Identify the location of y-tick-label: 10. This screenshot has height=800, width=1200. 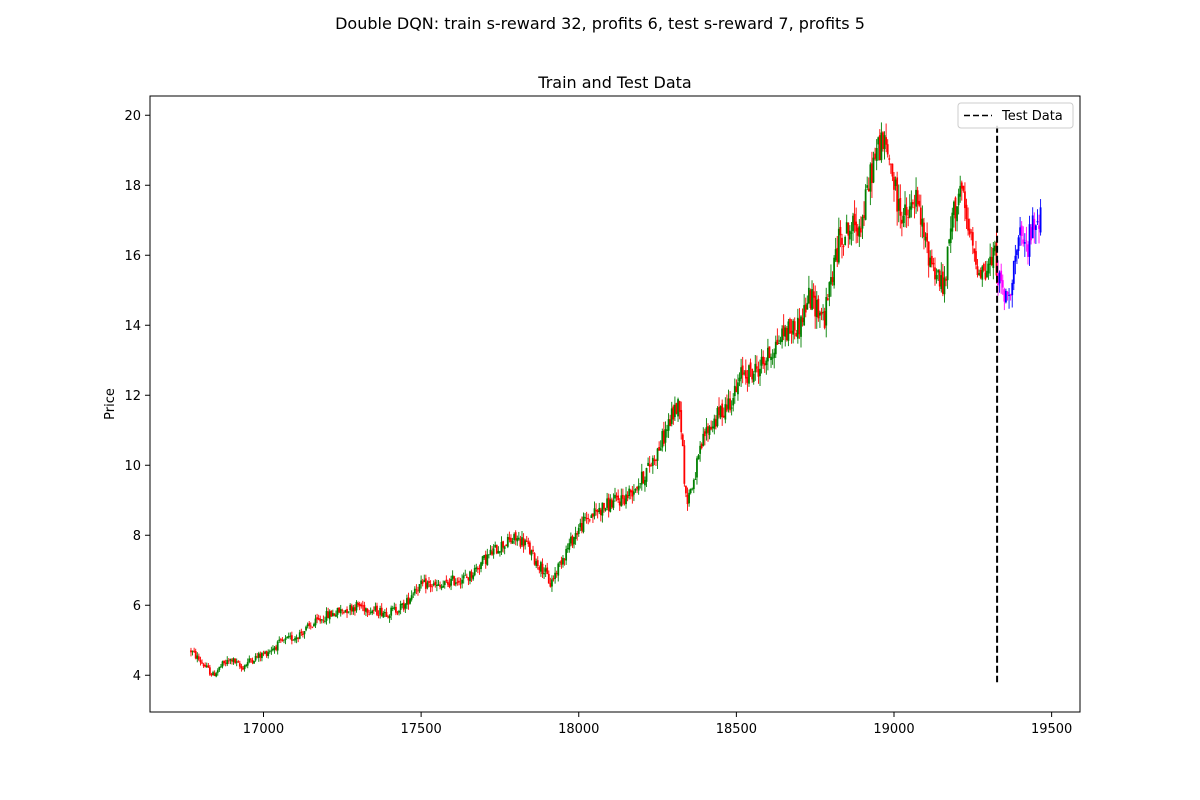
(132, 466).